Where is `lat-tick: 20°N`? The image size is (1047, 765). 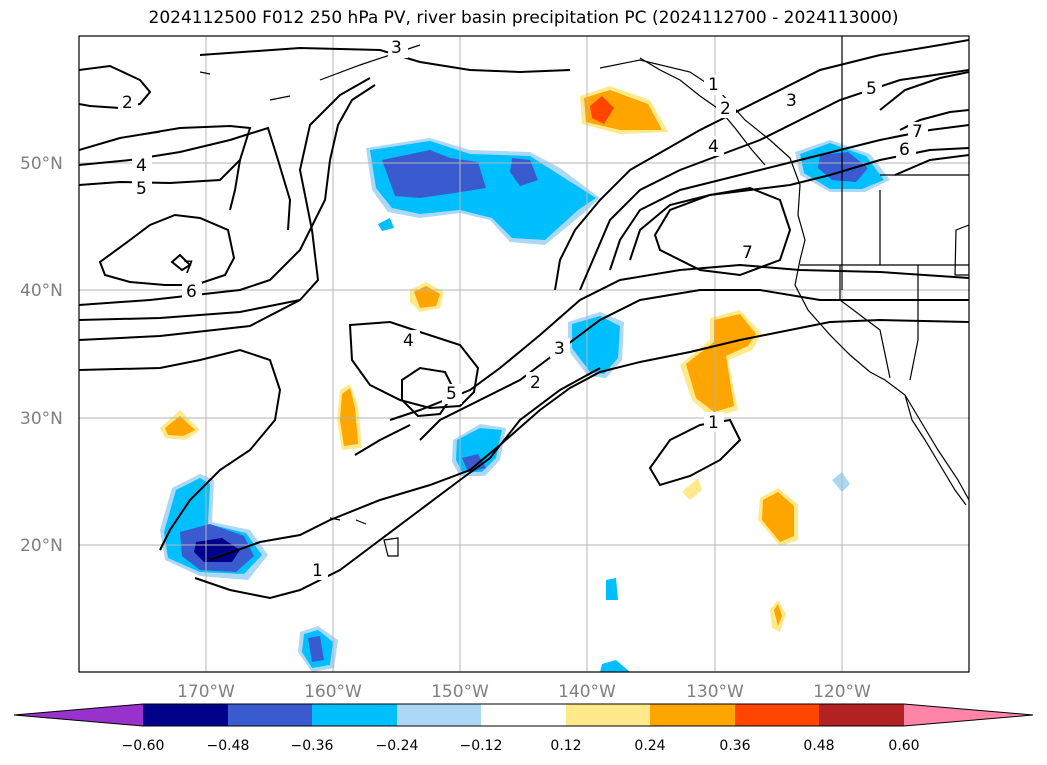 lat-tick: 20°N is located at coordinates (41, 546).